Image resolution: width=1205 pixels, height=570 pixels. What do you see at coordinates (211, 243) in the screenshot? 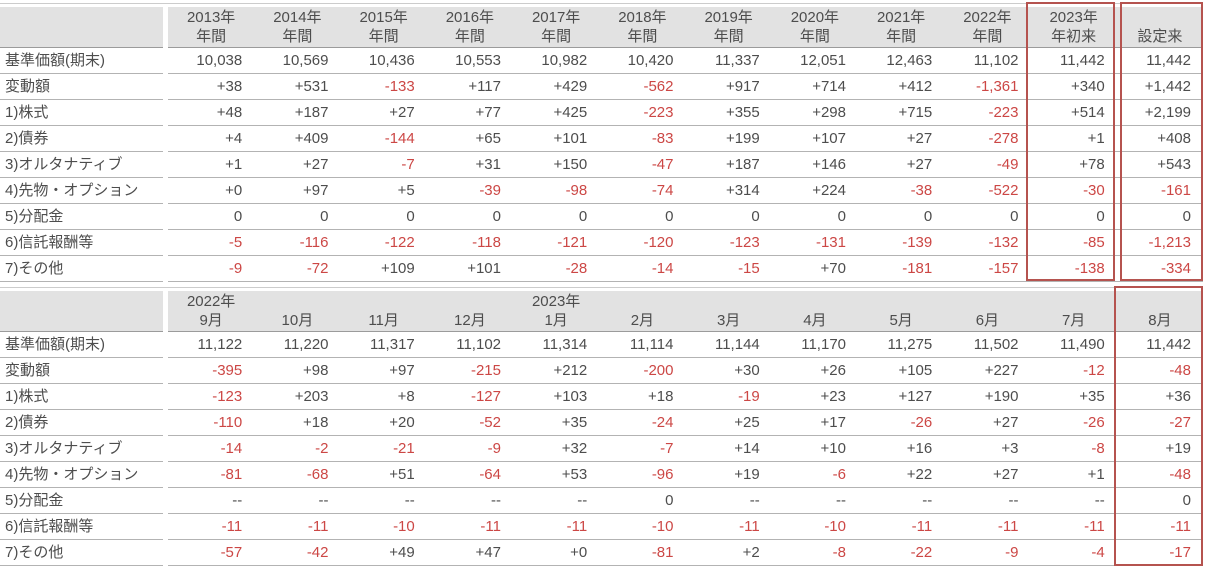
I see `value-cell: -5` at bounding box center [211, 243].